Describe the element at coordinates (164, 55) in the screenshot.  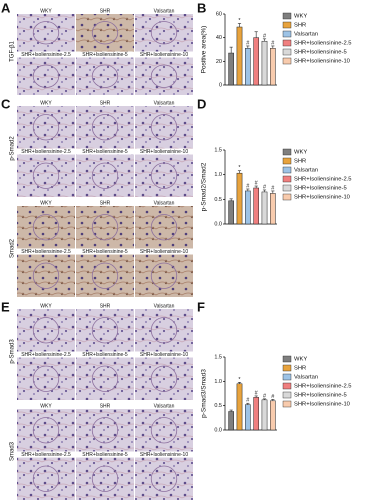
I see `image-label: SHR+Isoliensinine-10` at that location.